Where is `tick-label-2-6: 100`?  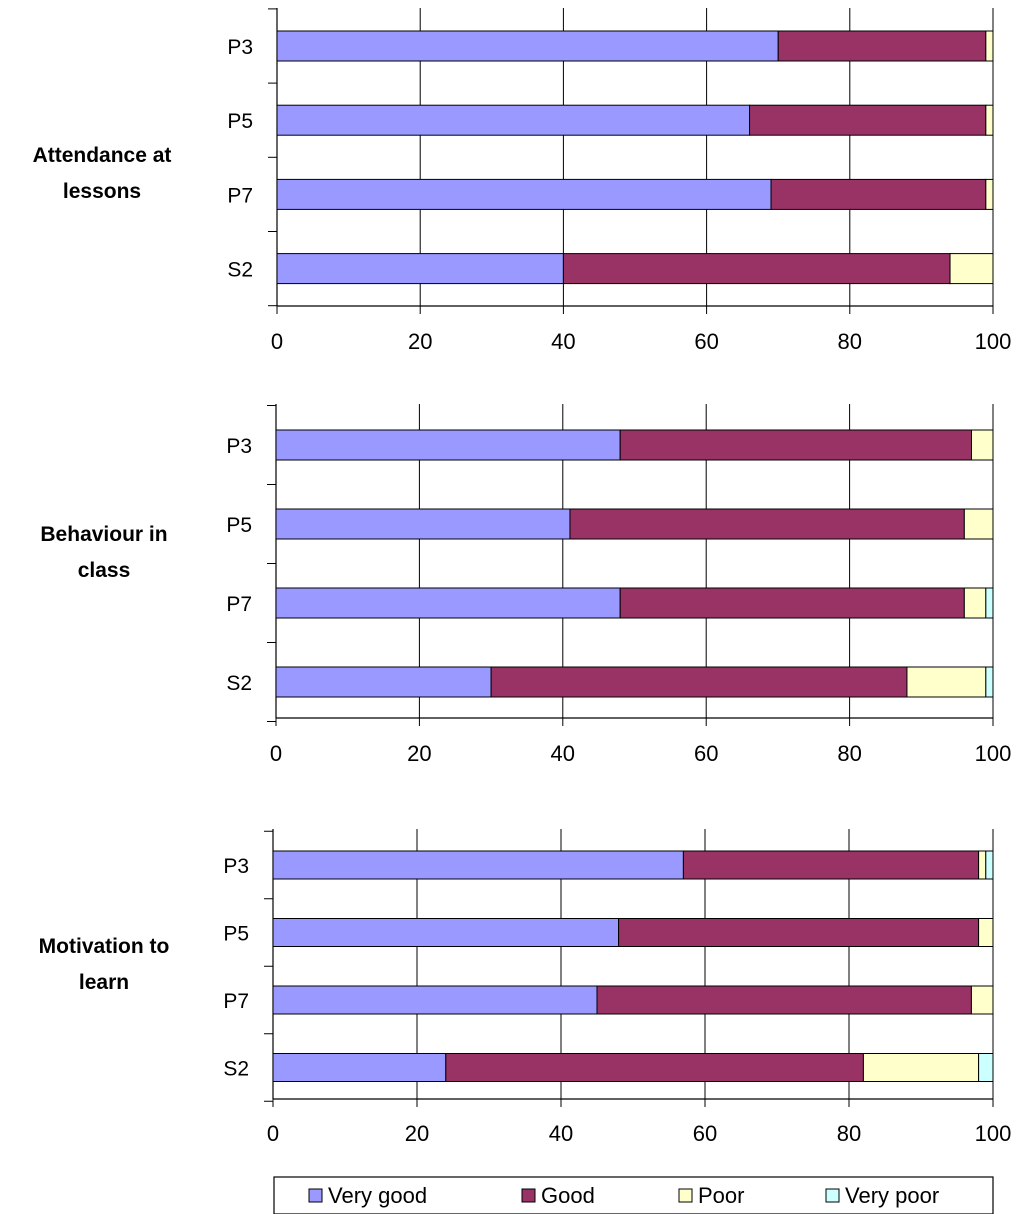 tick-label-2-6: 100 is located at coordinates (993, 753).